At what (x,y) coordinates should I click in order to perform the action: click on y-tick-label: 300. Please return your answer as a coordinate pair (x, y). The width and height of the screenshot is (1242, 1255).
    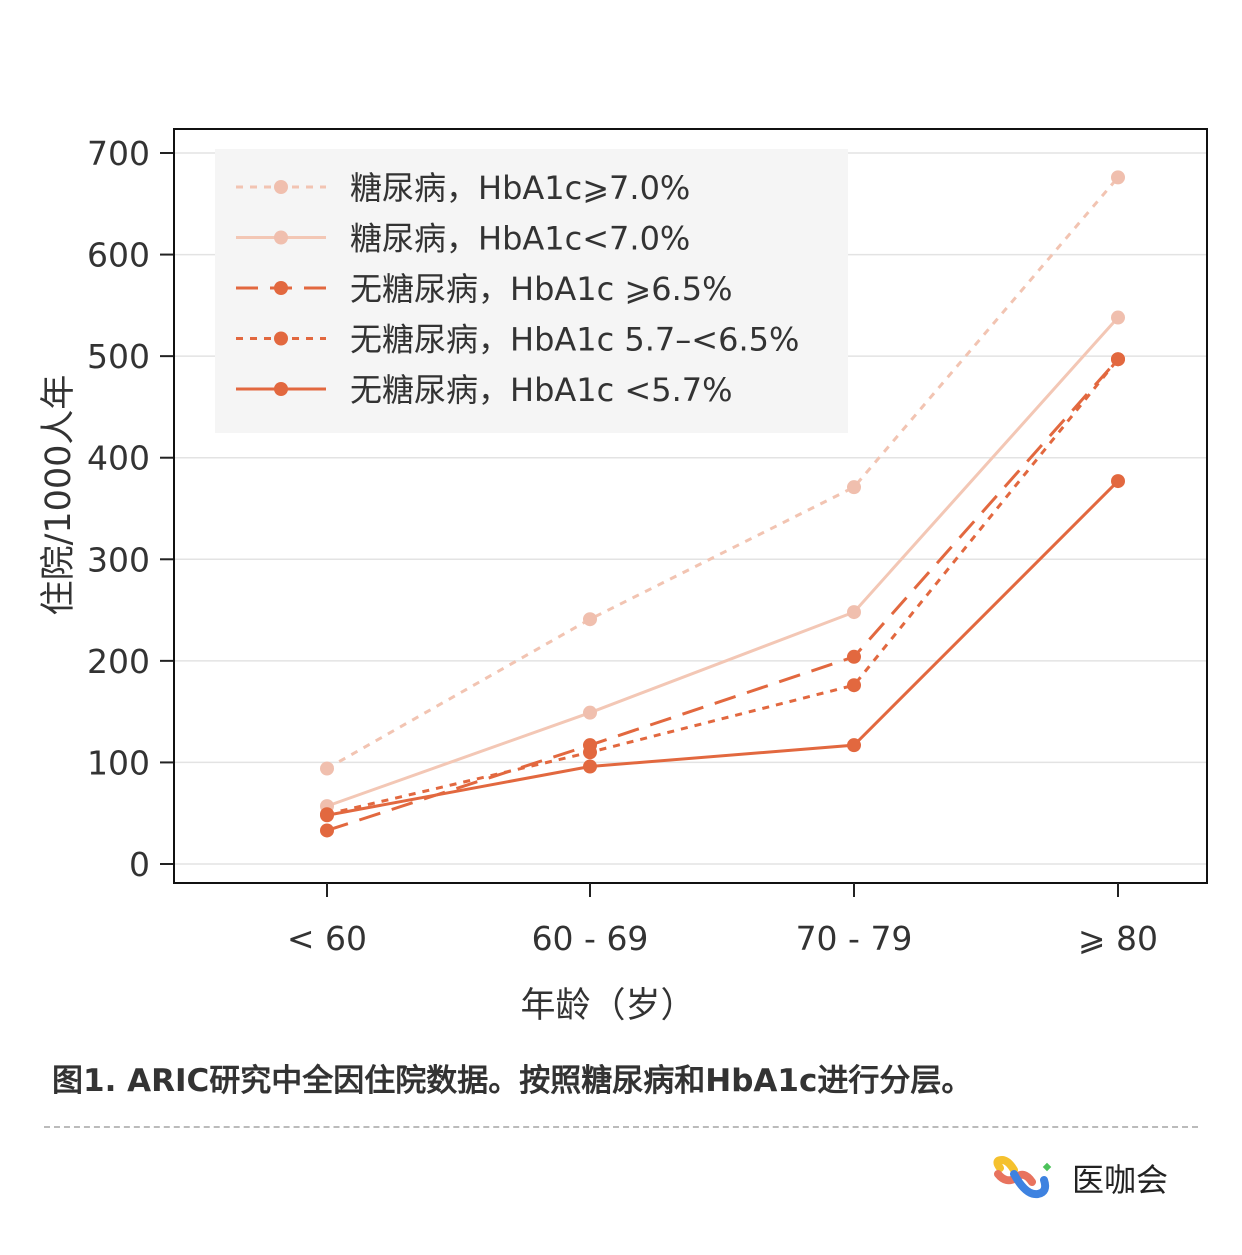
    Looking at the image, I should click on (118, 559).